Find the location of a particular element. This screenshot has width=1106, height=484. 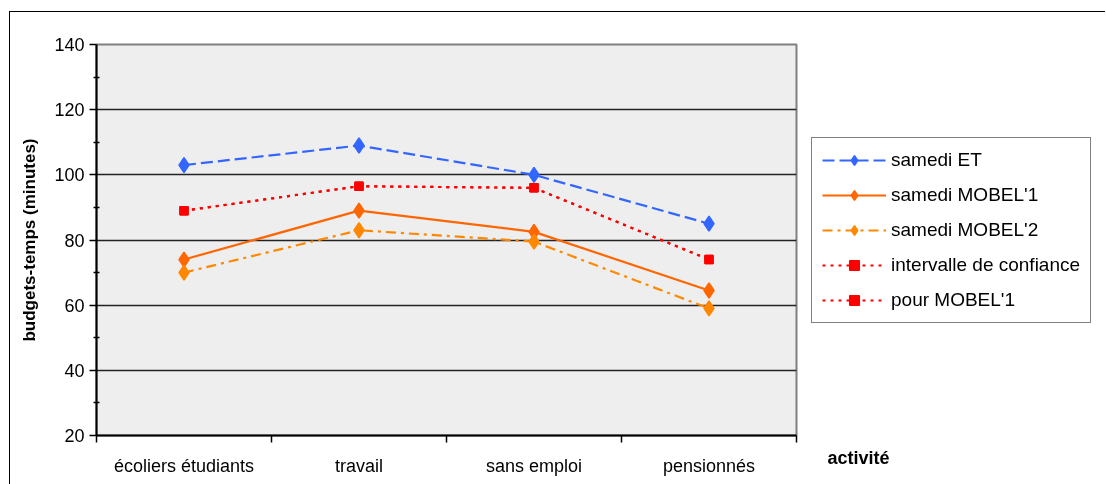

y-tick-label: 120 is located at coordinates (69, 110).